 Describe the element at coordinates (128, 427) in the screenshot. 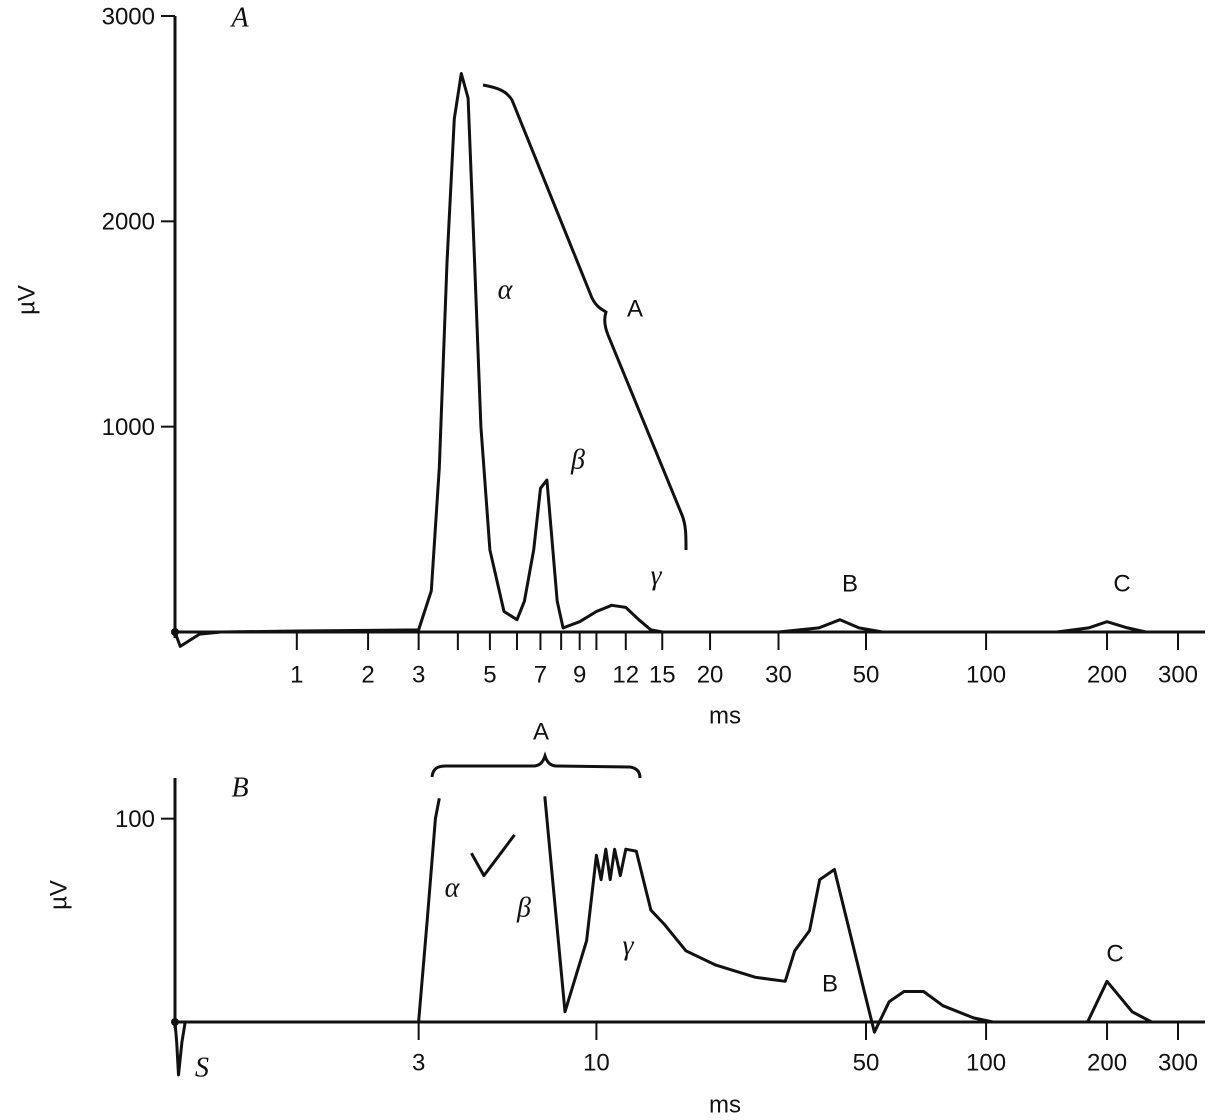

I see `y-tick-label: 1000` at that location.